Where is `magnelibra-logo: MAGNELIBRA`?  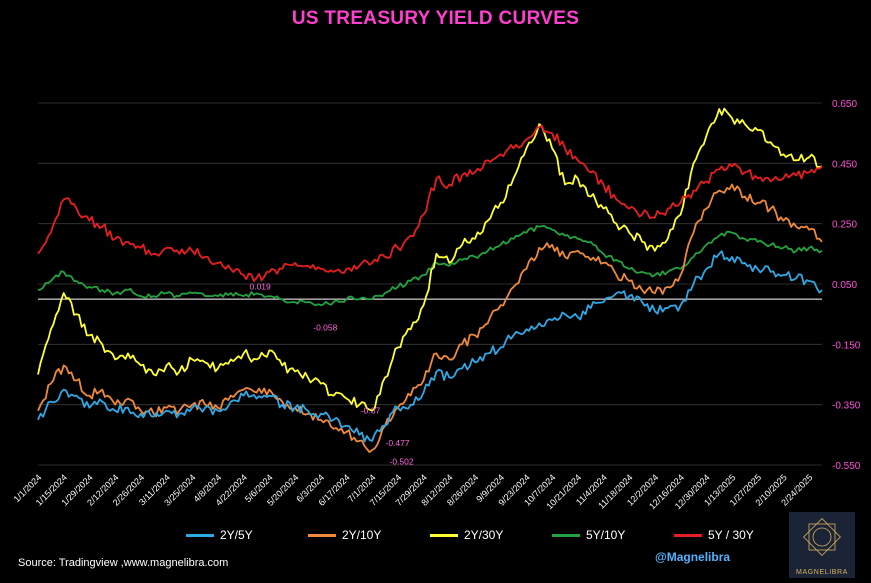
magnelibra-logo: MAGNELIBRA is located at coordinates (822, 545).